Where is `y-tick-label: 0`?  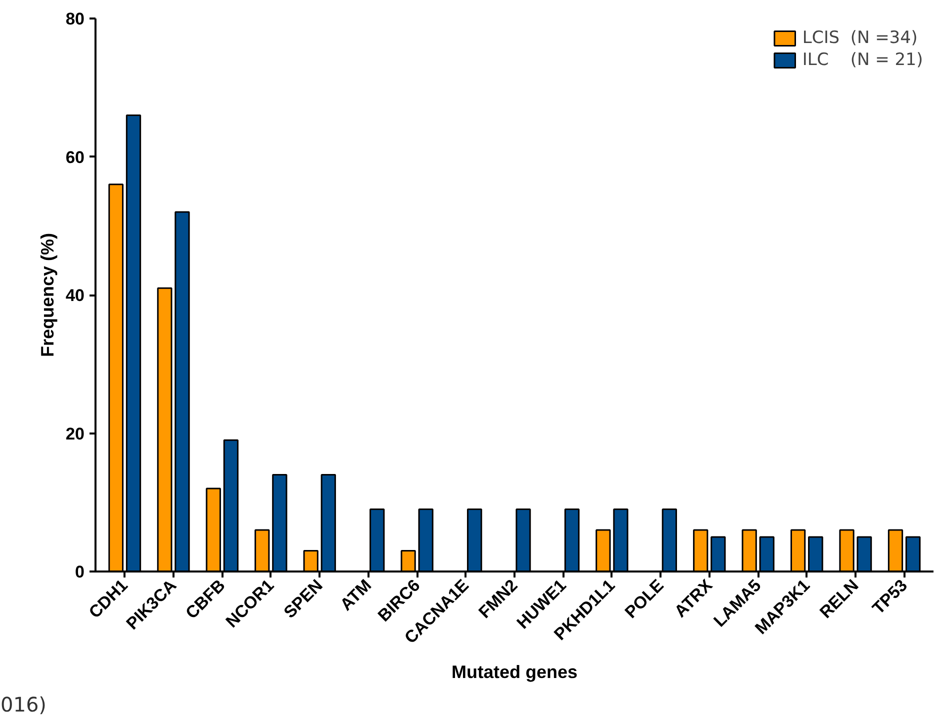 y-tick-label: 0 is located at coordinates (80, 572).